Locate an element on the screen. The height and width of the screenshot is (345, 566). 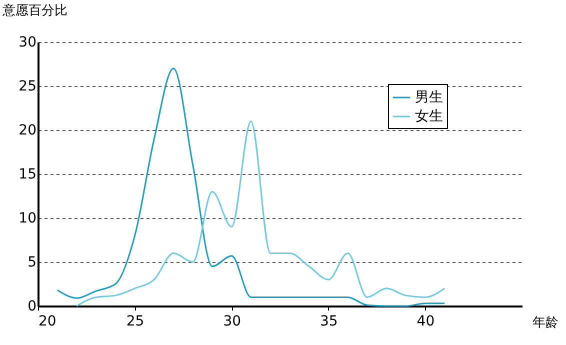
x-tick-label: 30 is located at coordinates (232, 322).